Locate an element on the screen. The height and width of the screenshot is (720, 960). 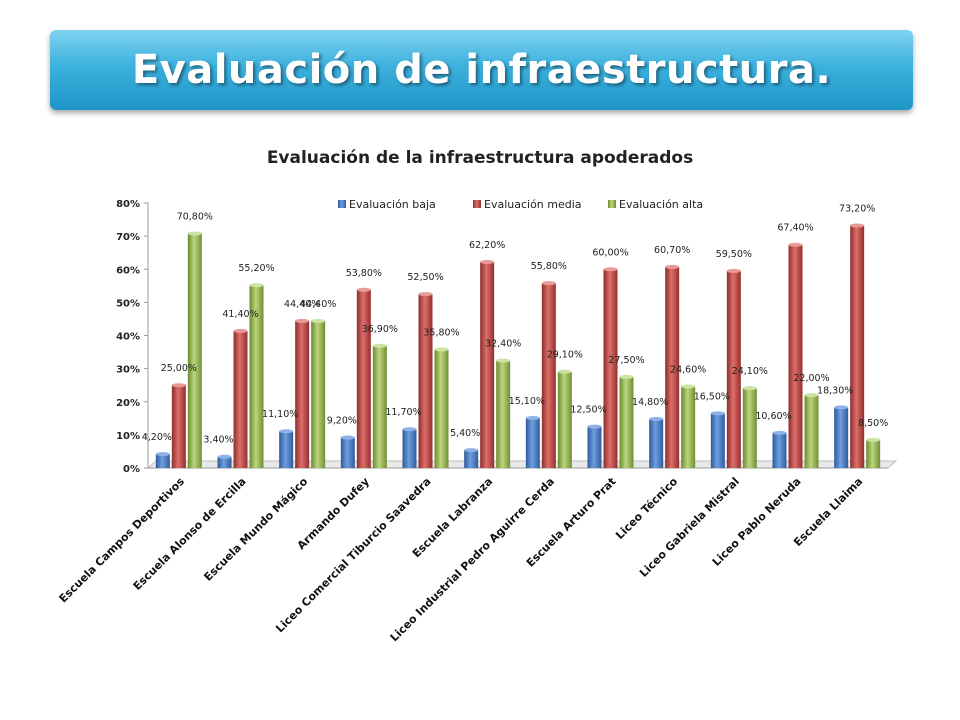
data-label: 53,80% is located at coordinates (364, 273).